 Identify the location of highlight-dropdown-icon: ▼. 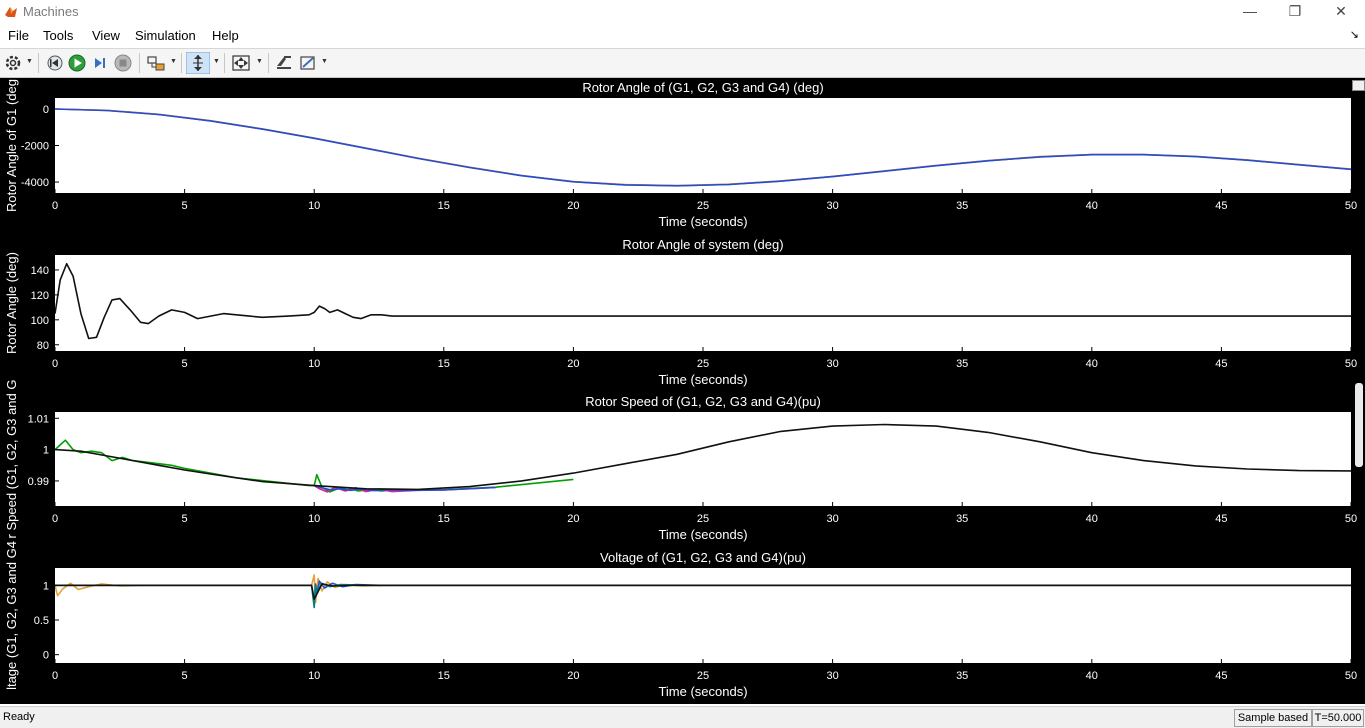
(173, 61).